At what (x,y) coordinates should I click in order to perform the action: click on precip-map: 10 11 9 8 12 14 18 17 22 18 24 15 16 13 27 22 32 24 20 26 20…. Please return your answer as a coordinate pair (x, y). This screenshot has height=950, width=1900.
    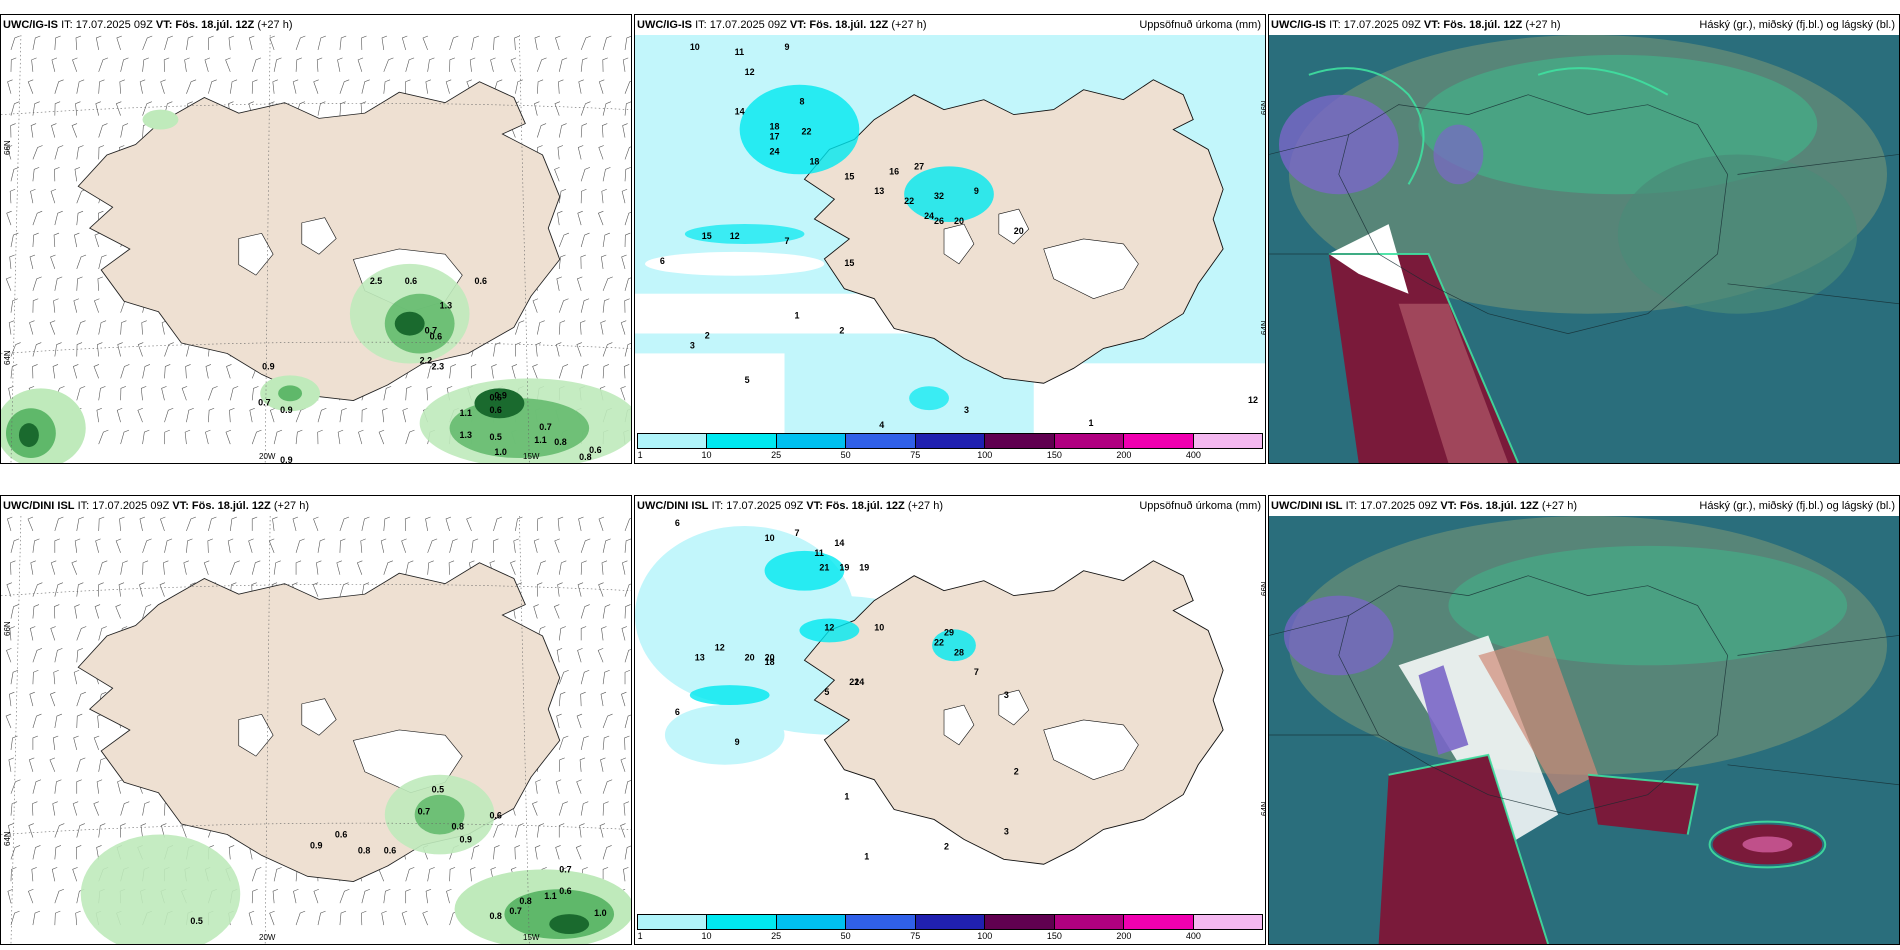
    Looking at the image, I should click on (950, 234).